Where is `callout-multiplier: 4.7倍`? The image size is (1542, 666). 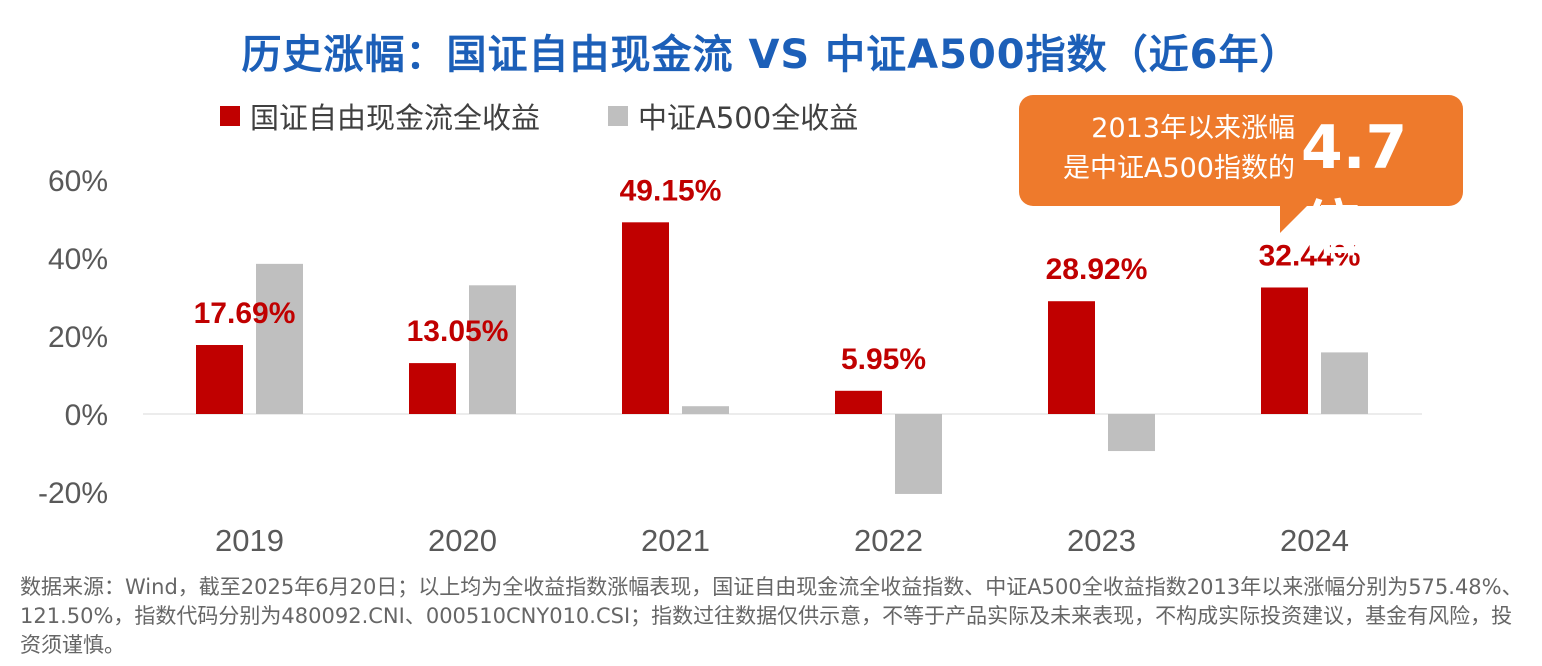
callout-multiplier: 4.7倍 is located at coordinates (1354, 189).